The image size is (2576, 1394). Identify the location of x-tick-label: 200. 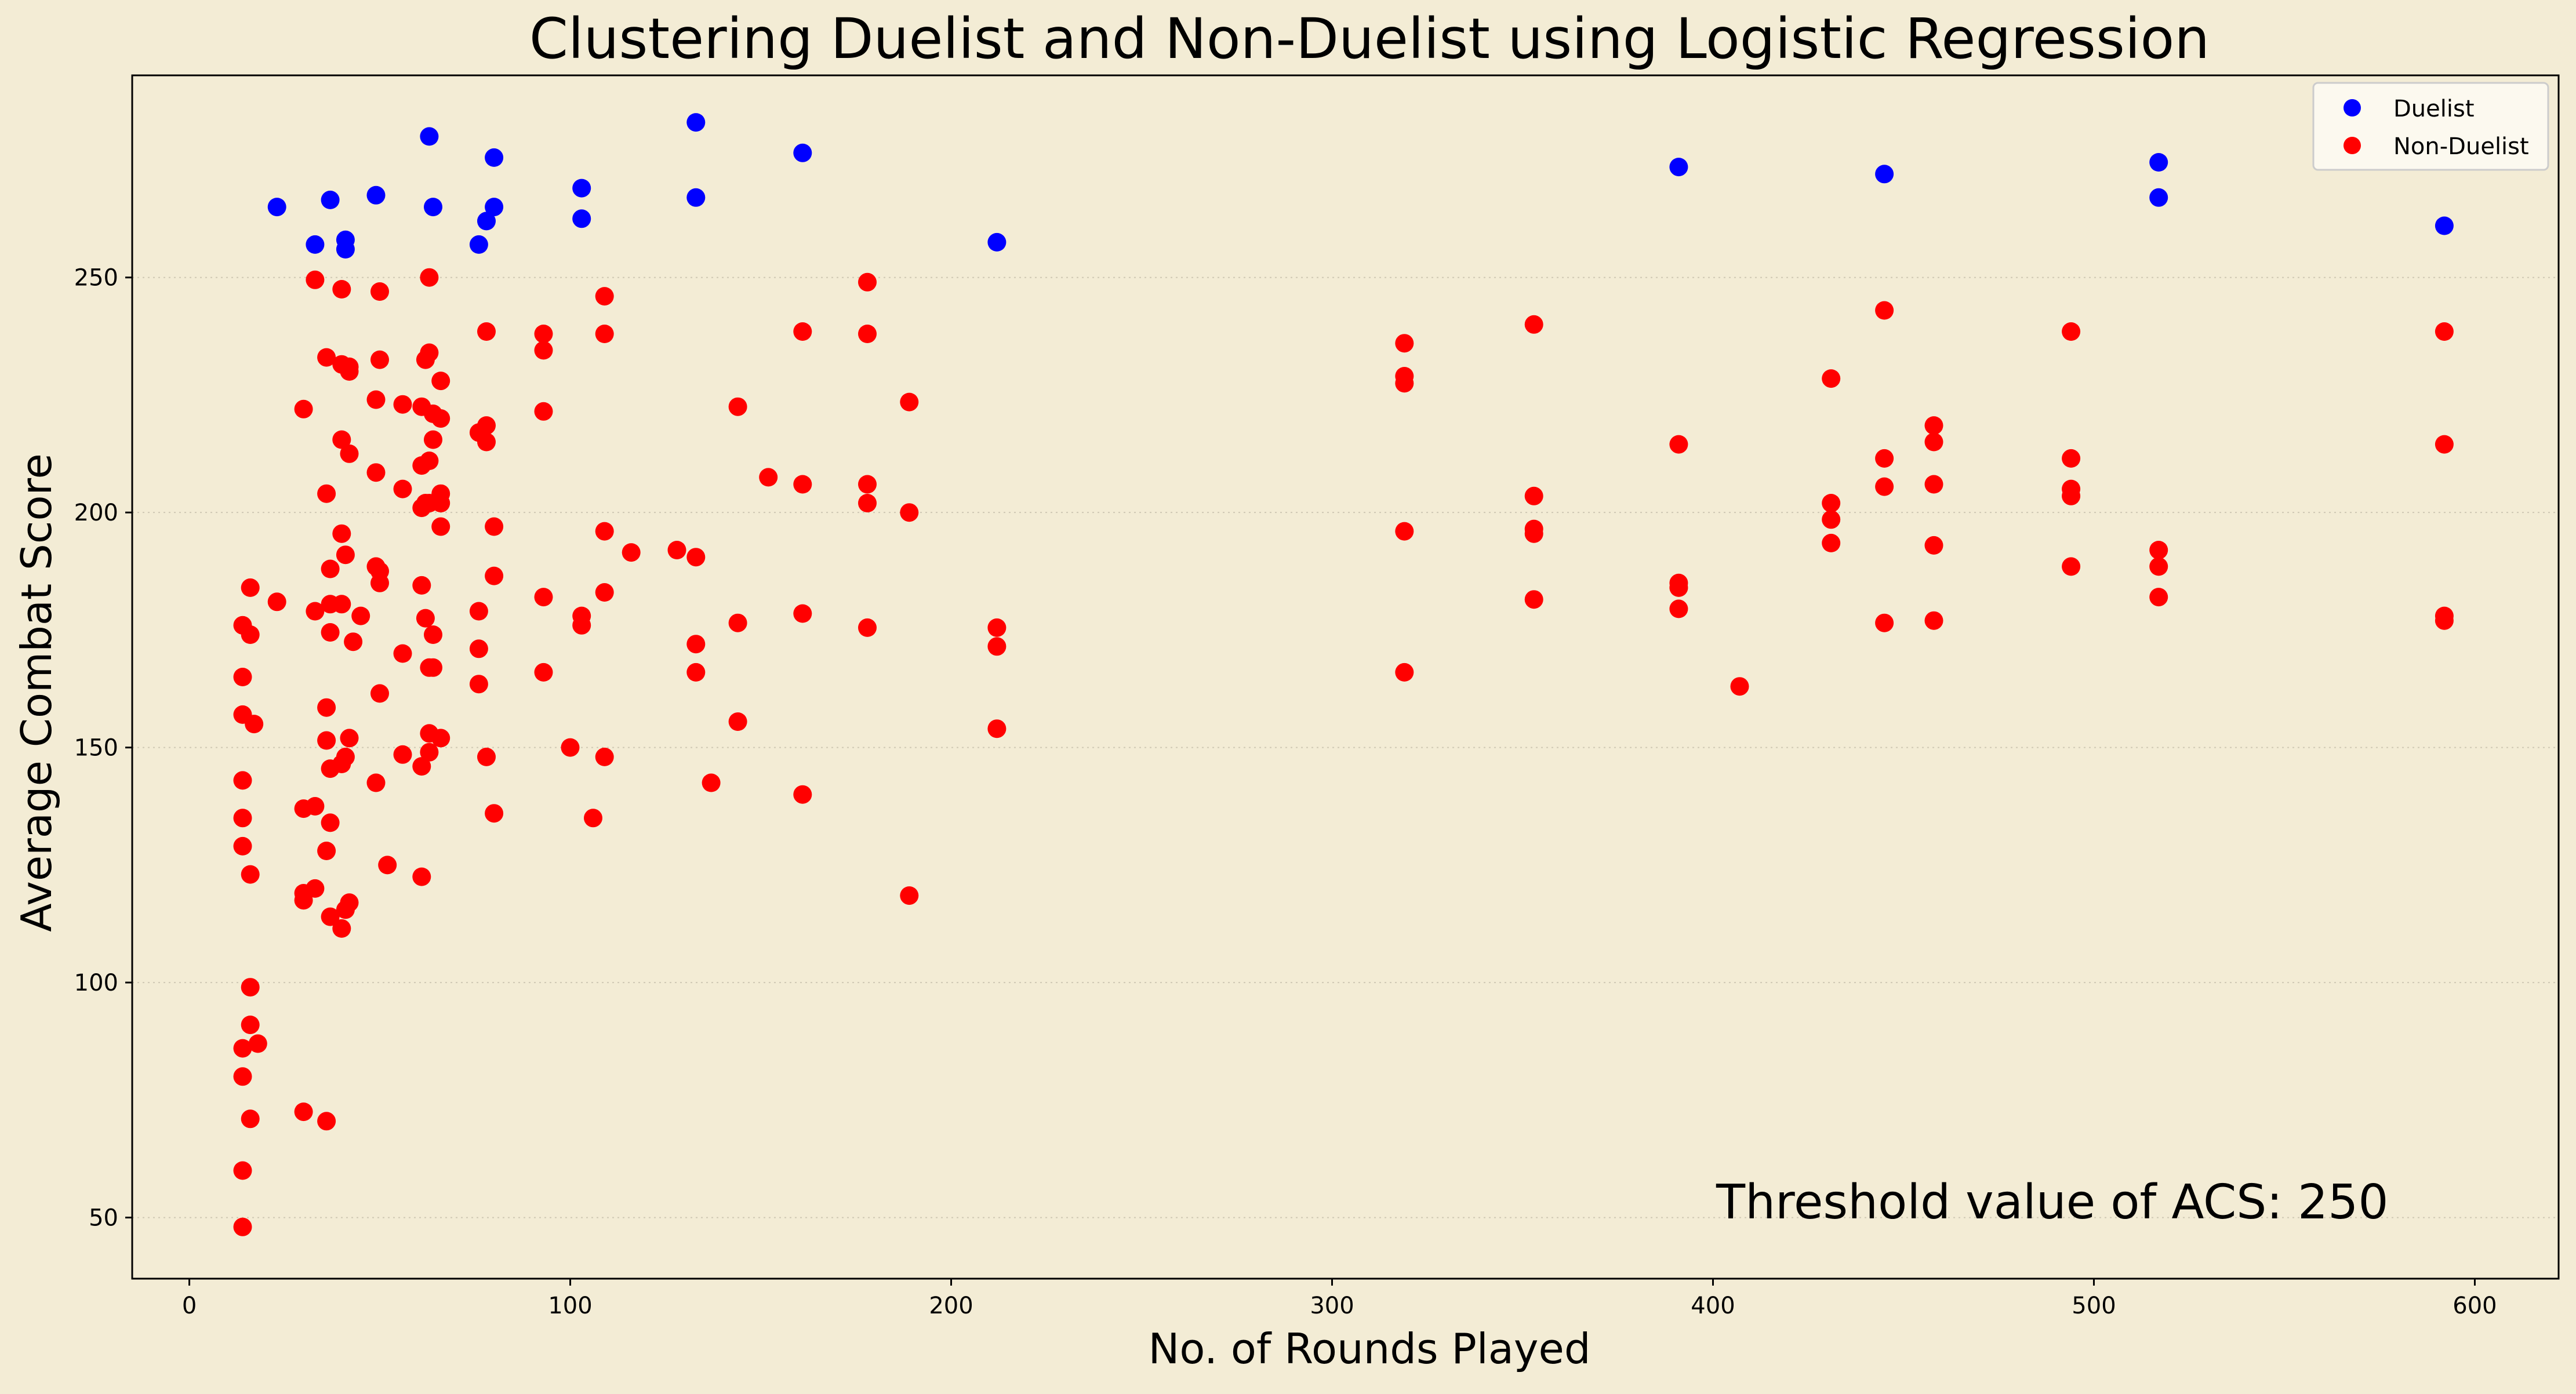
(951, 1306).